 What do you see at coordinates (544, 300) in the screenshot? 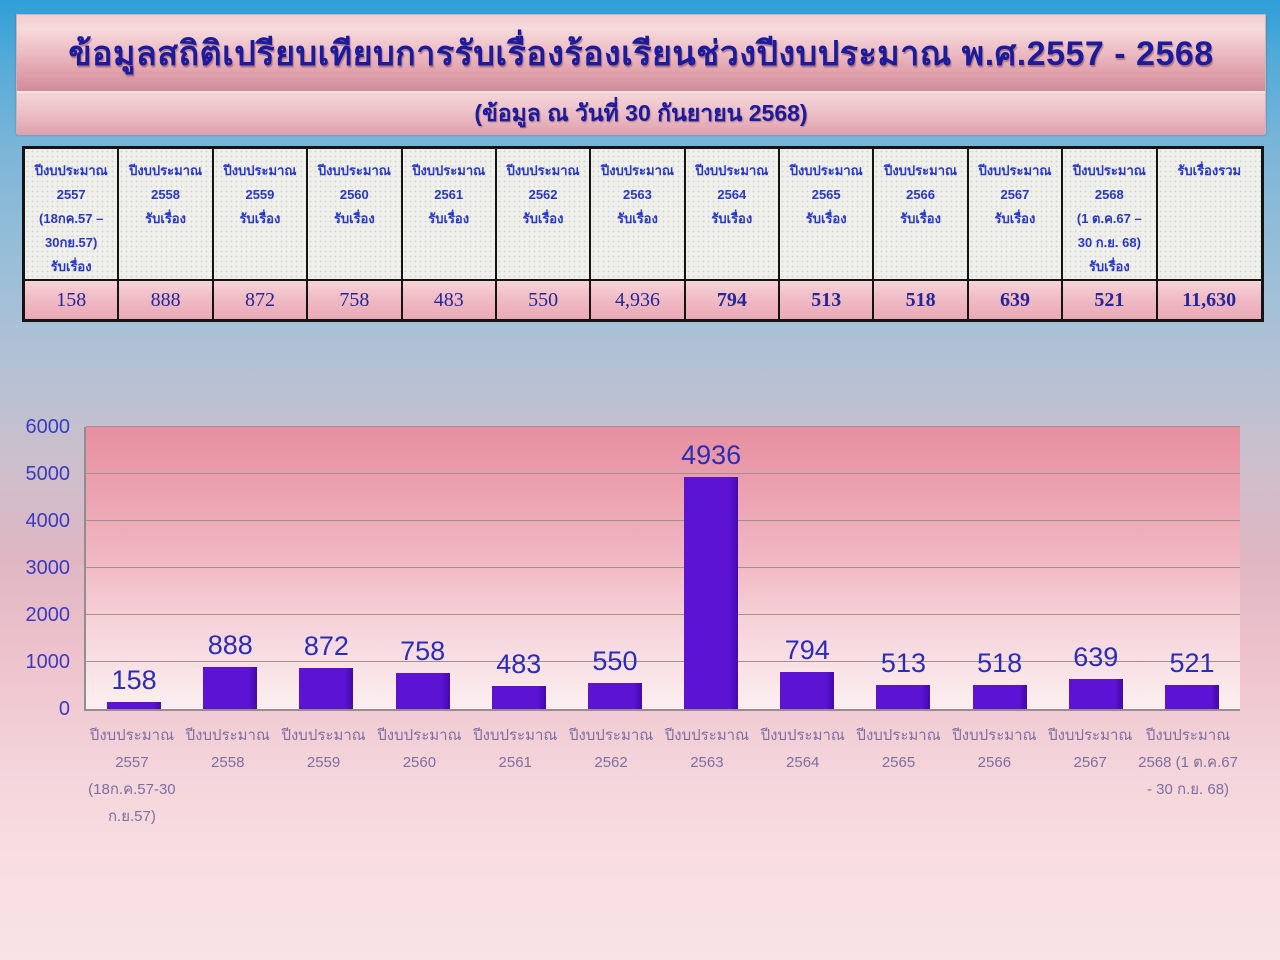
I see `table-value-cell: 550` at bounding box center [544, 300].